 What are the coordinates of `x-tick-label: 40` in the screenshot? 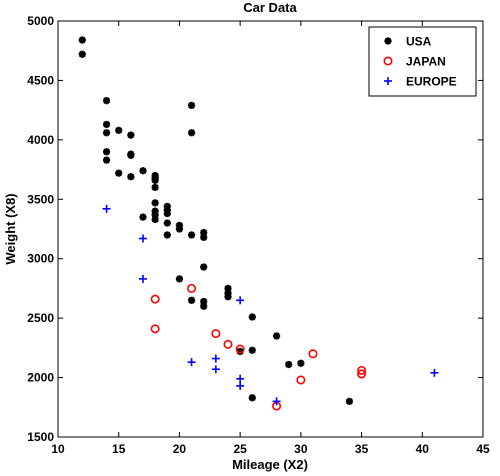 It's located at (423, 449).